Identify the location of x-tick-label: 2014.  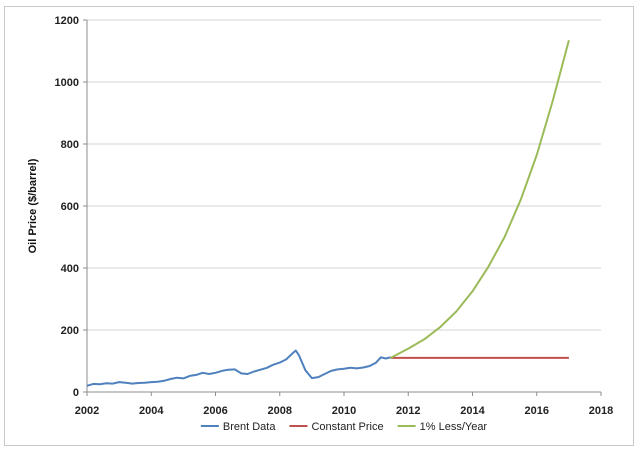
(472, 411).